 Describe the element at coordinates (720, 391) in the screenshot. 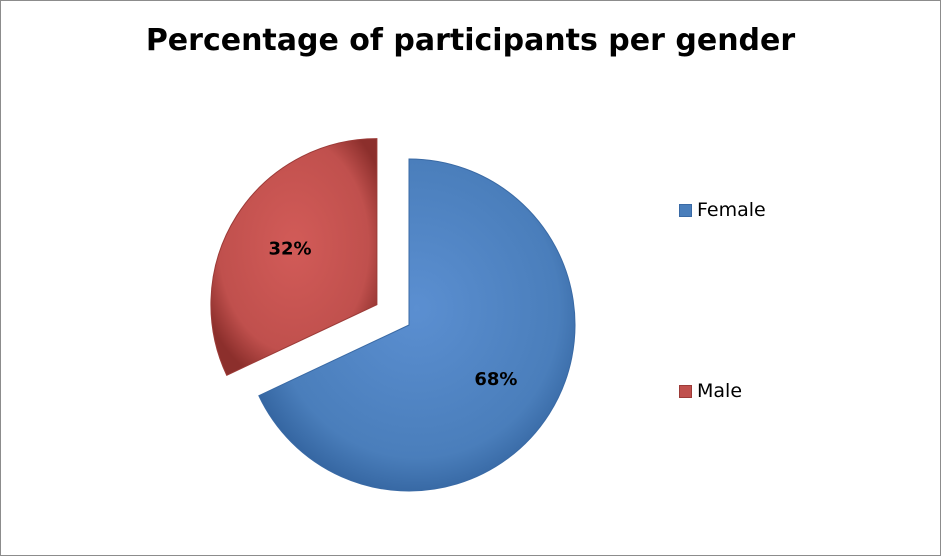

I see `legend-label-male: Male` at that location.